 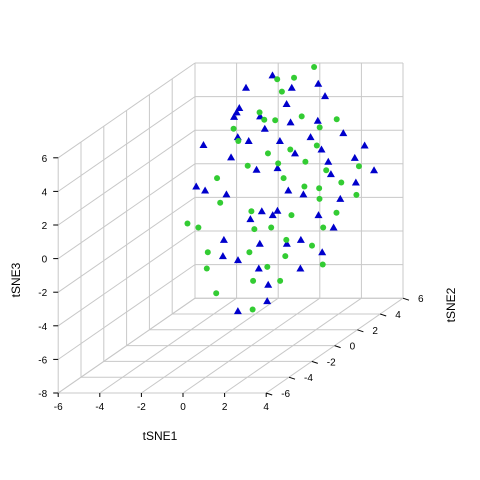 What do you see at coordinates (42, 327) in the screenshot?
I see `z-tick-label: -4` at bounding box center [42, 327].